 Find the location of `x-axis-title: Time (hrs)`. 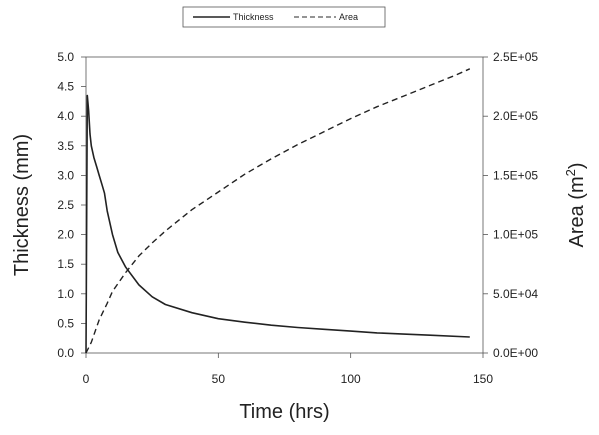

x-axis-title: Time (hrs) is located at coordinates (284, 412).